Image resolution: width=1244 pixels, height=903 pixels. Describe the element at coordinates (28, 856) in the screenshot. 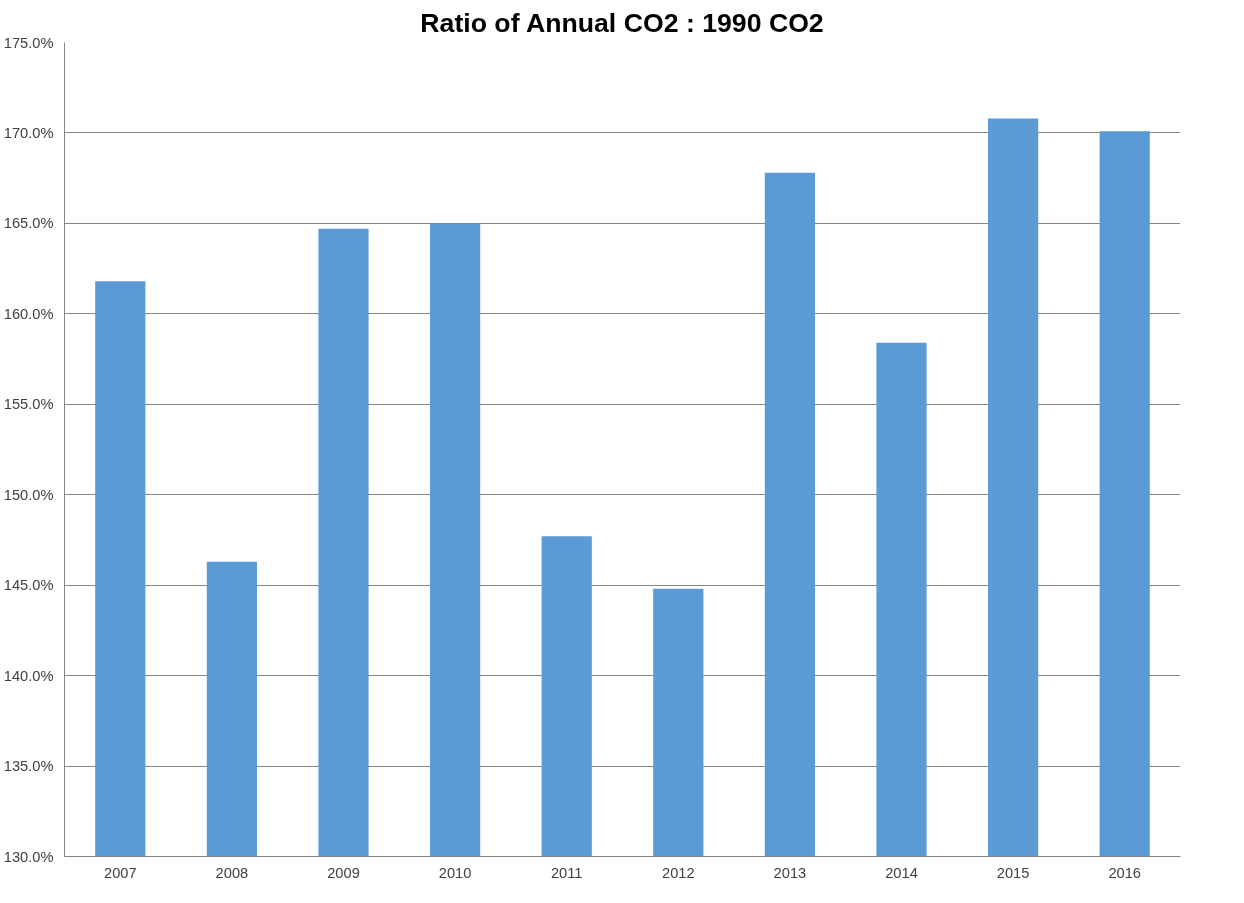

I see `y-tick-label: 130.0%` at that location.